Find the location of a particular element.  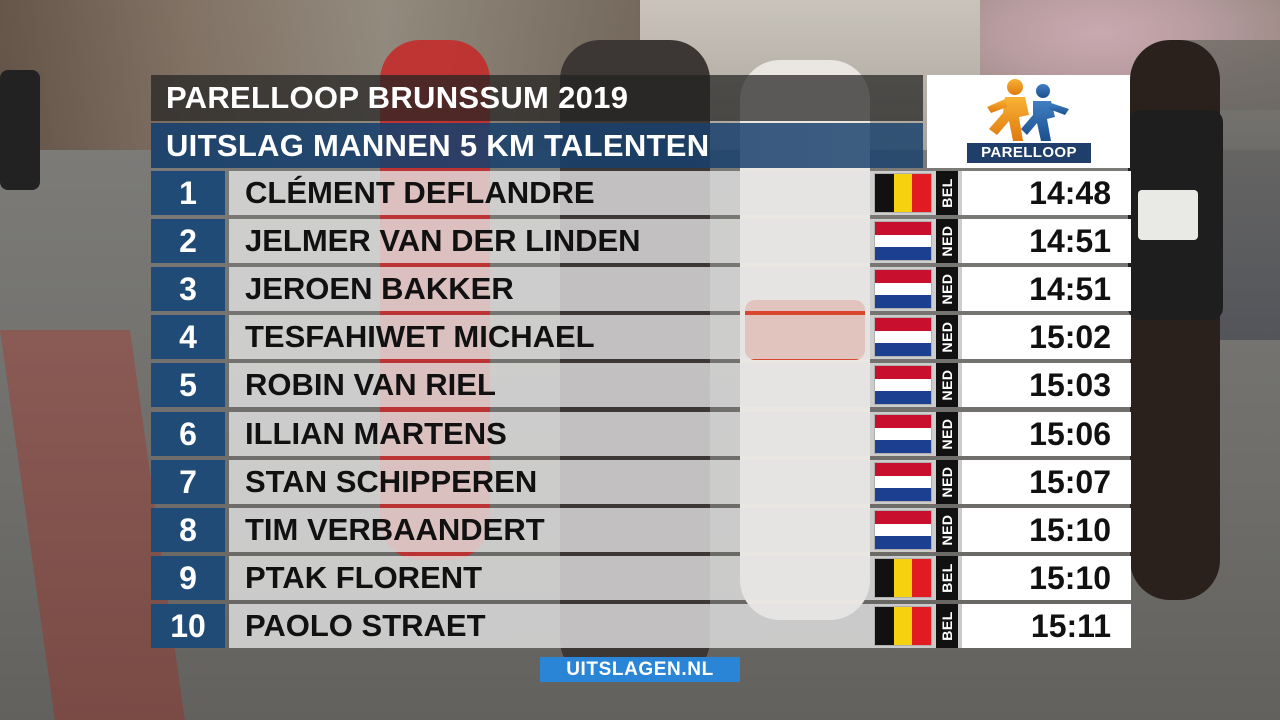

time-cell: 15:06 is located at coordinates (1046, 434).